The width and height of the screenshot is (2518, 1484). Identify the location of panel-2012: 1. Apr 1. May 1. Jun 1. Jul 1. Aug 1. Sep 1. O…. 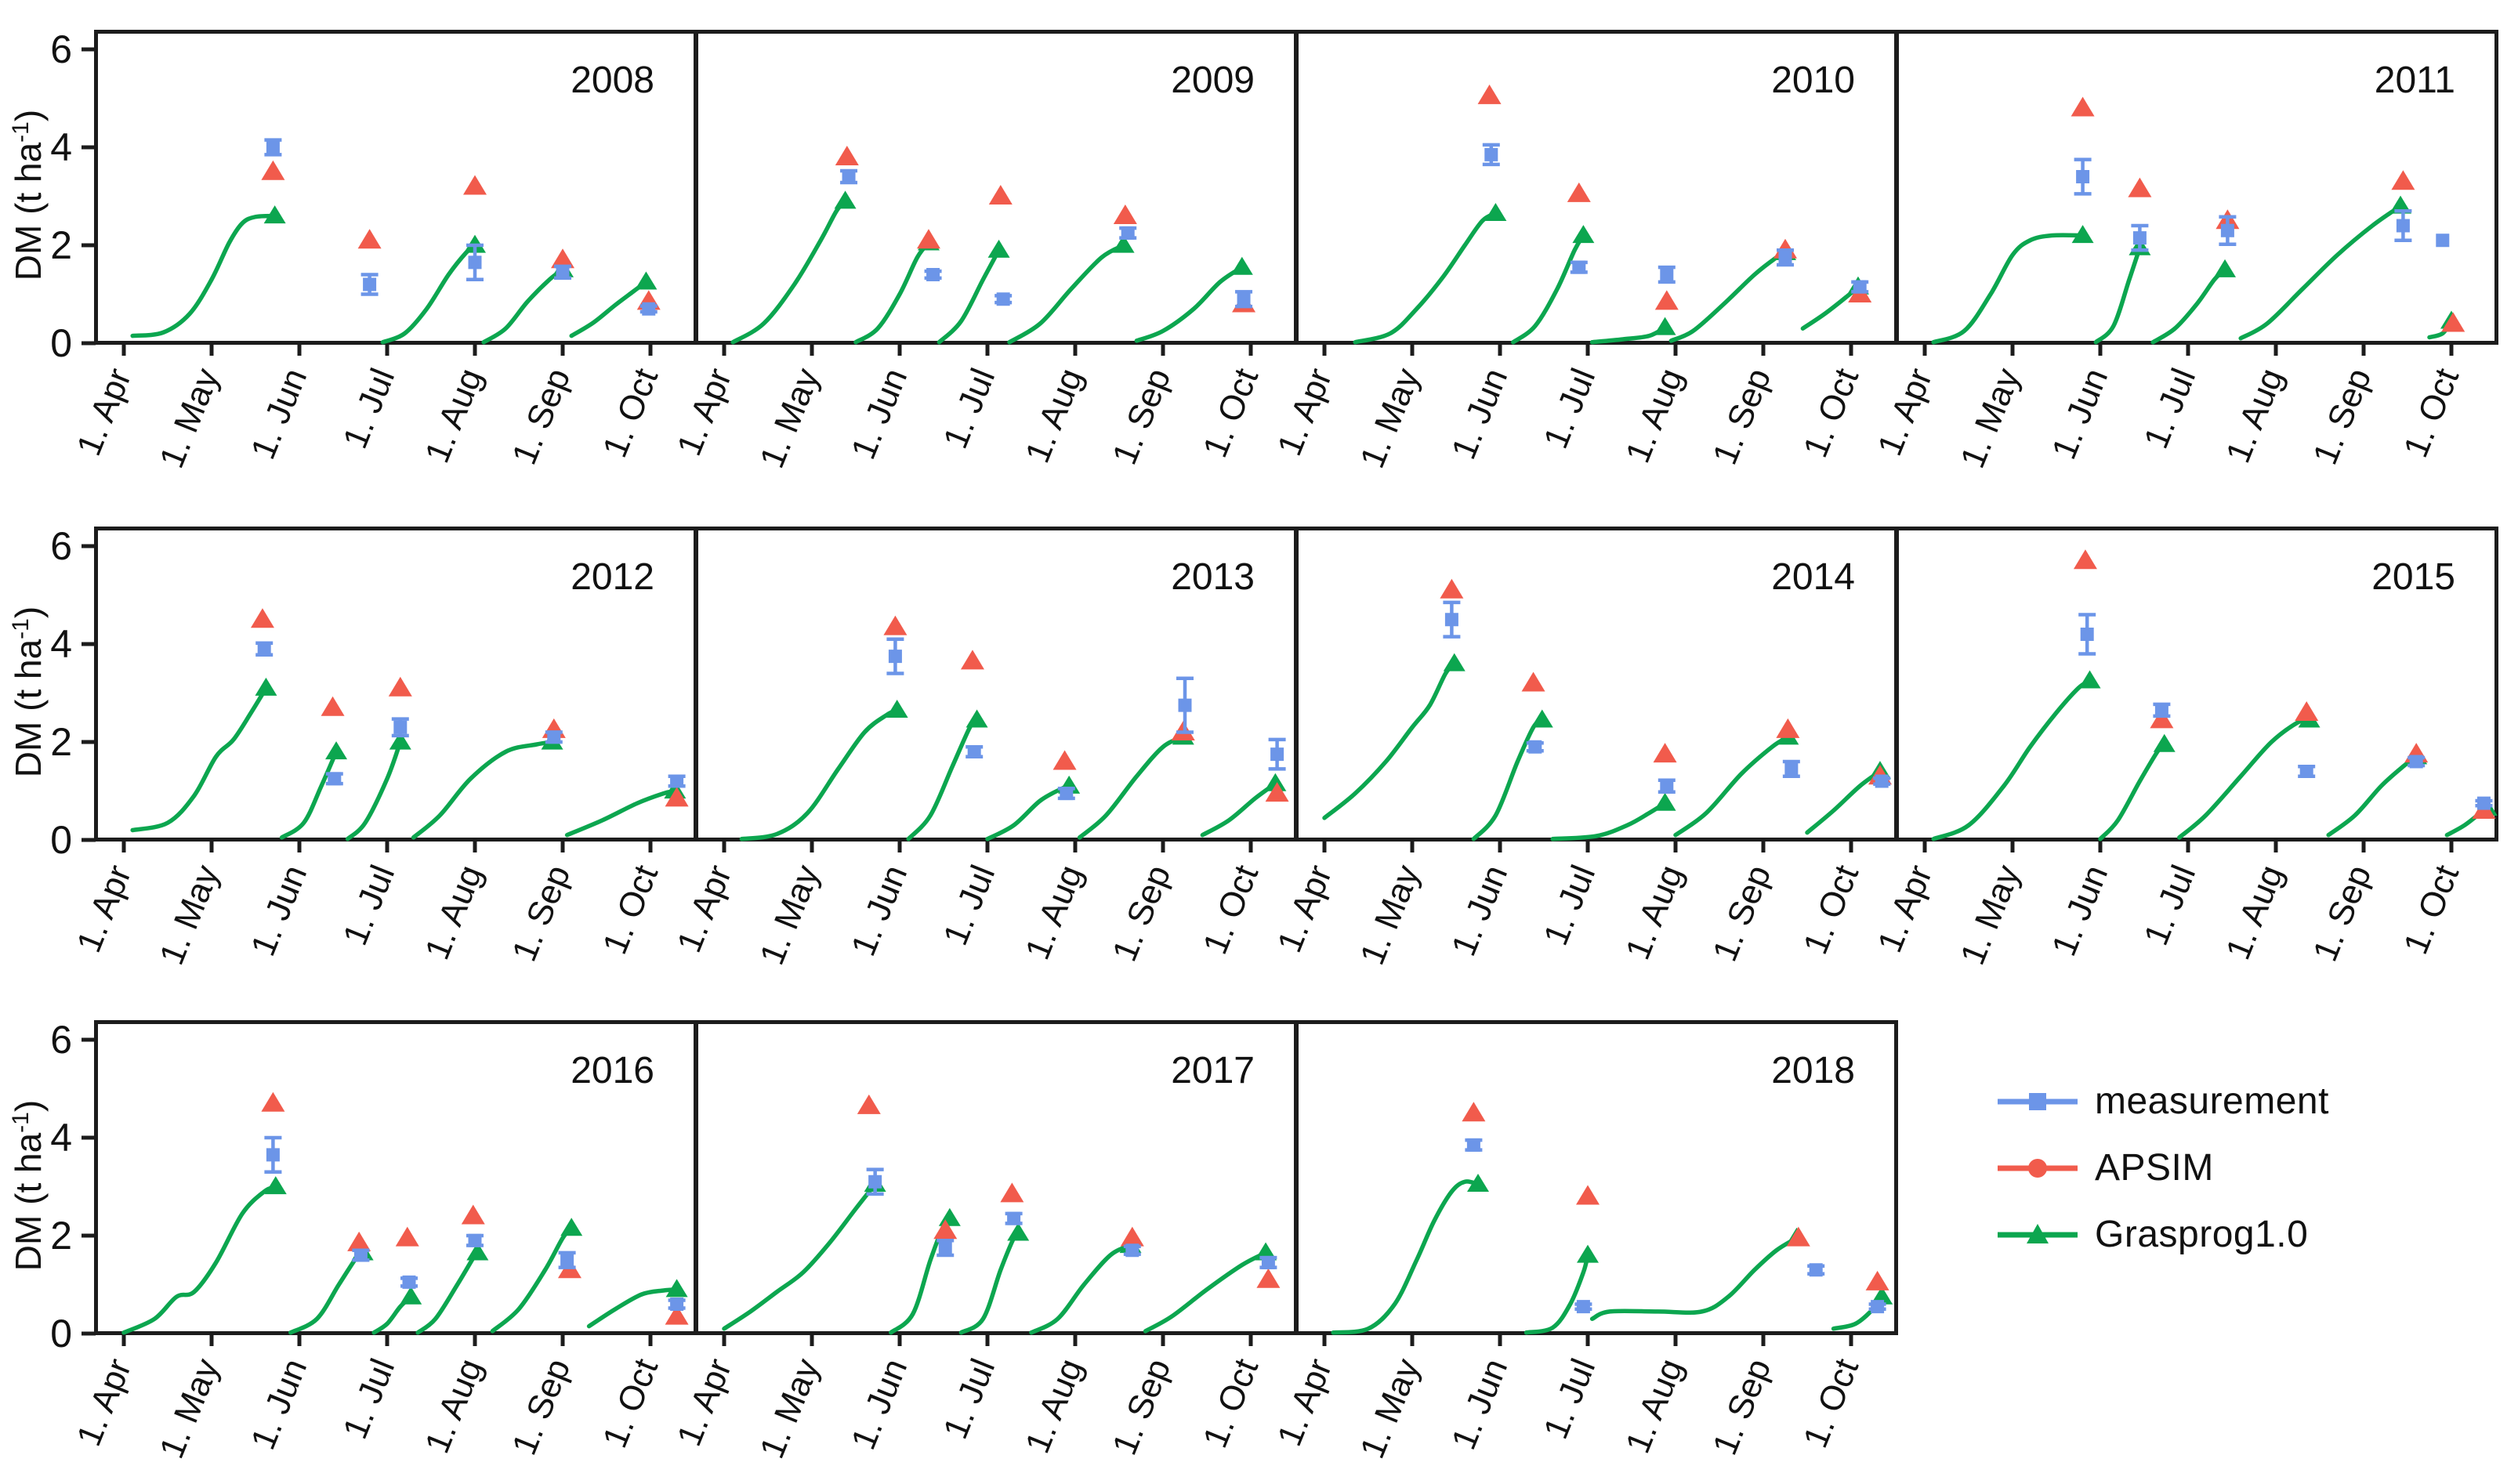
(374, 747).